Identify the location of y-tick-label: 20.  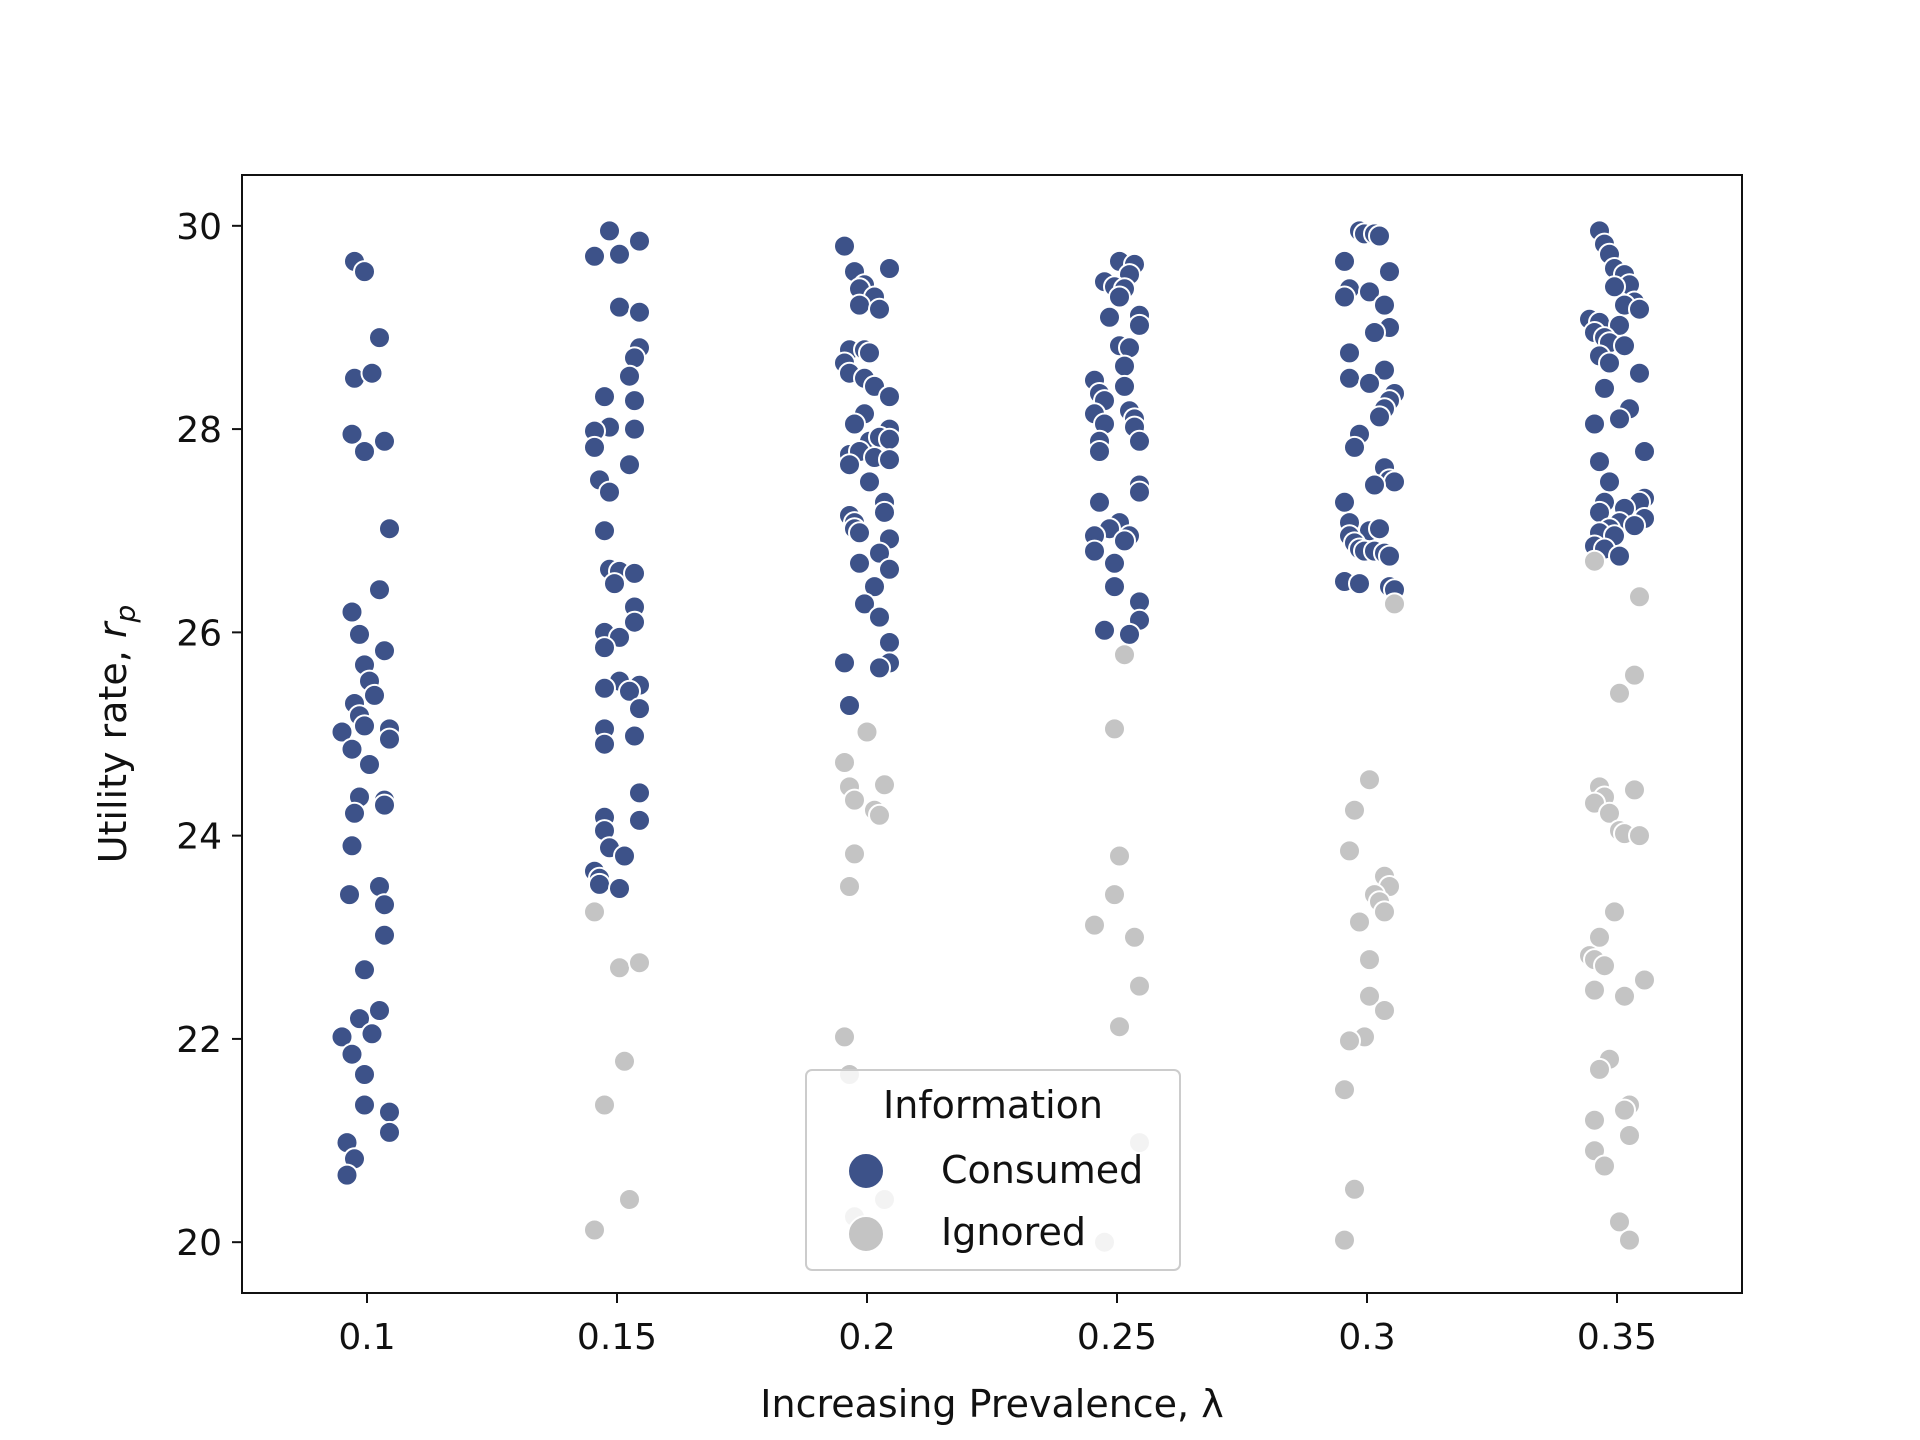
(199, 1243).